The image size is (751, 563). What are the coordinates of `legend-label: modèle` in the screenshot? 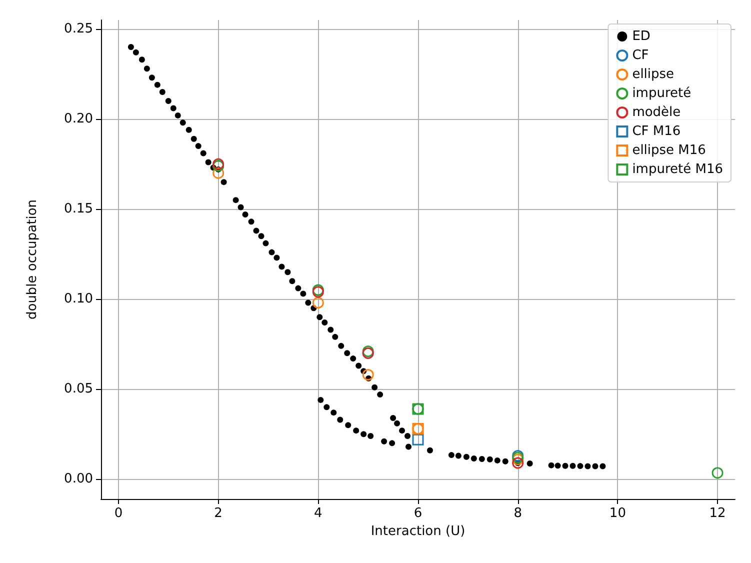 It's located at (656, 112).